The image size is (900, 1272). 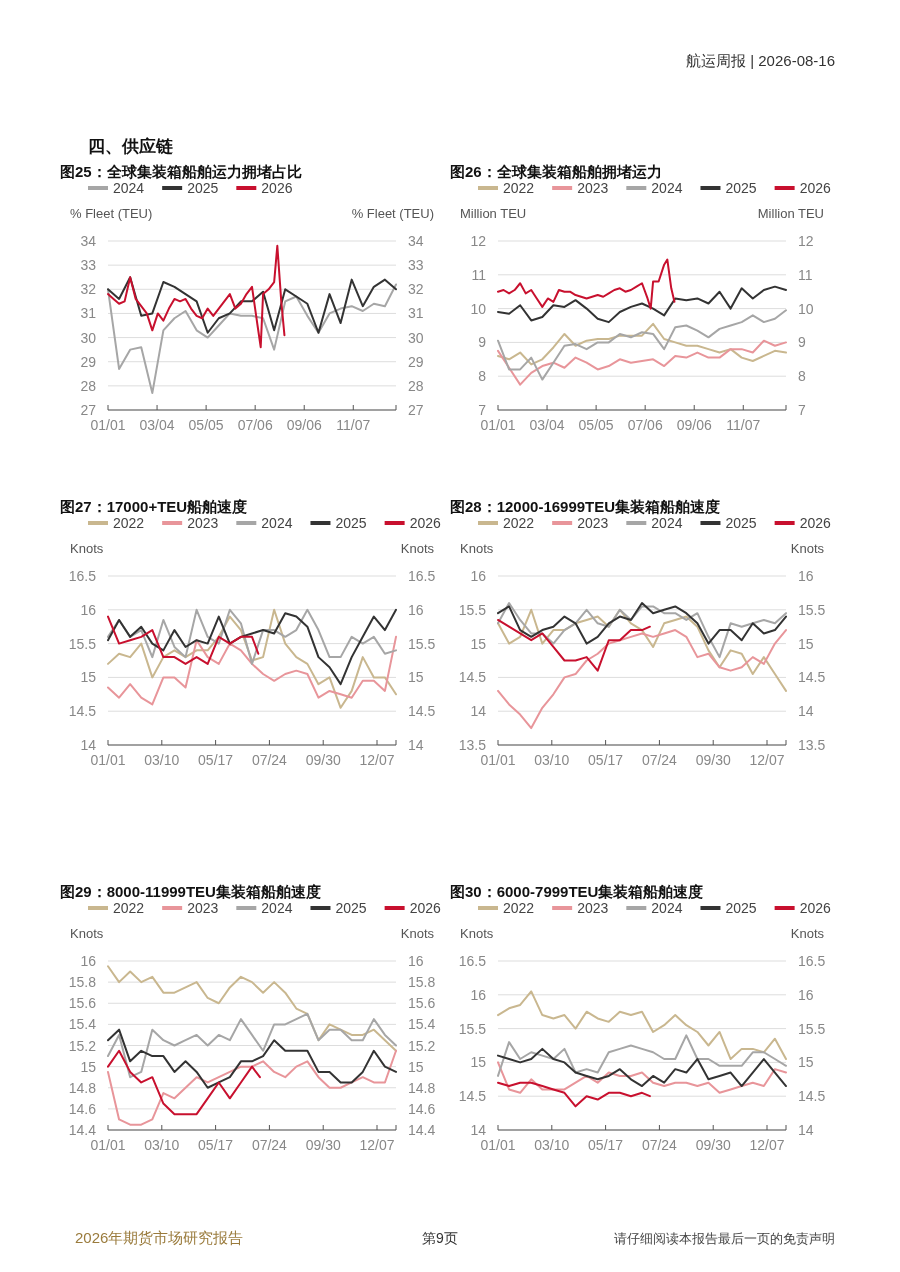 What do you see at coordinates (645, 425) in the screenshot?
I see `x-tick-label: 07/06` at bounding box center [645, 425].